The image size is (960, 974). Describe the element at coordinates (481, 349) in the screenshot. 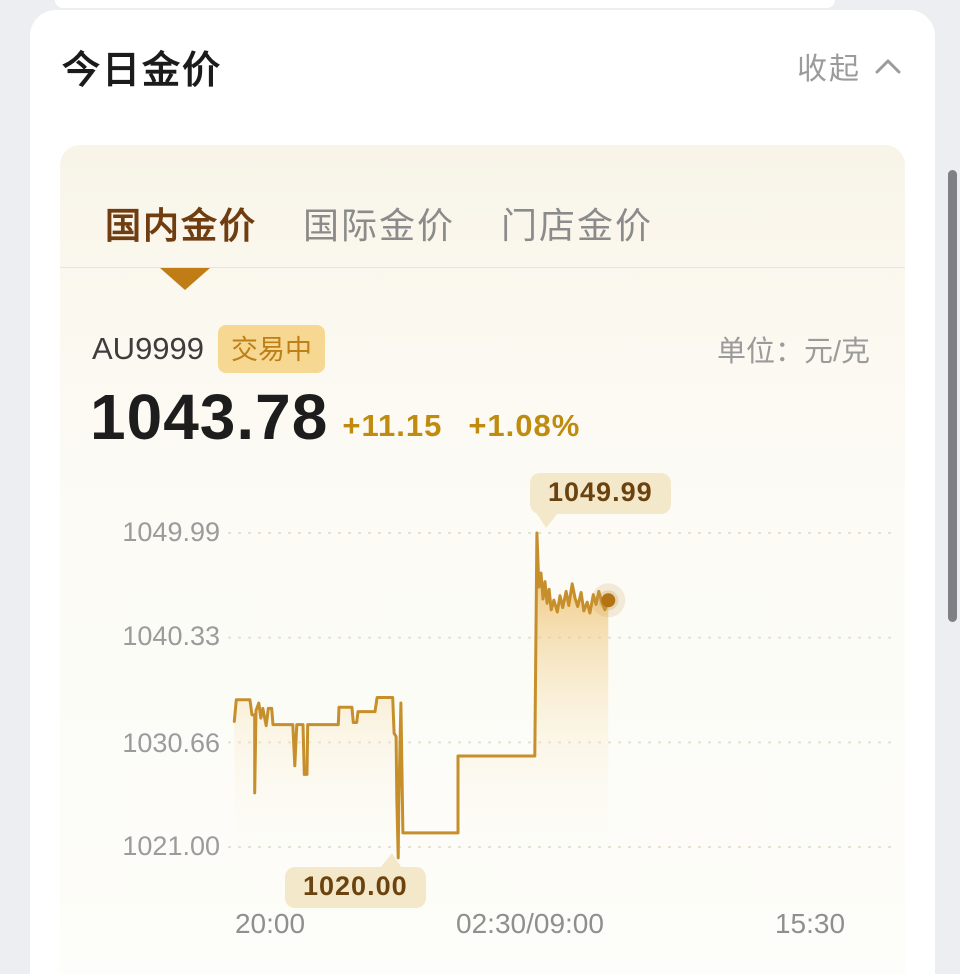

I see `quote-row: AU9999 交易中 单位：元/克` at that location.